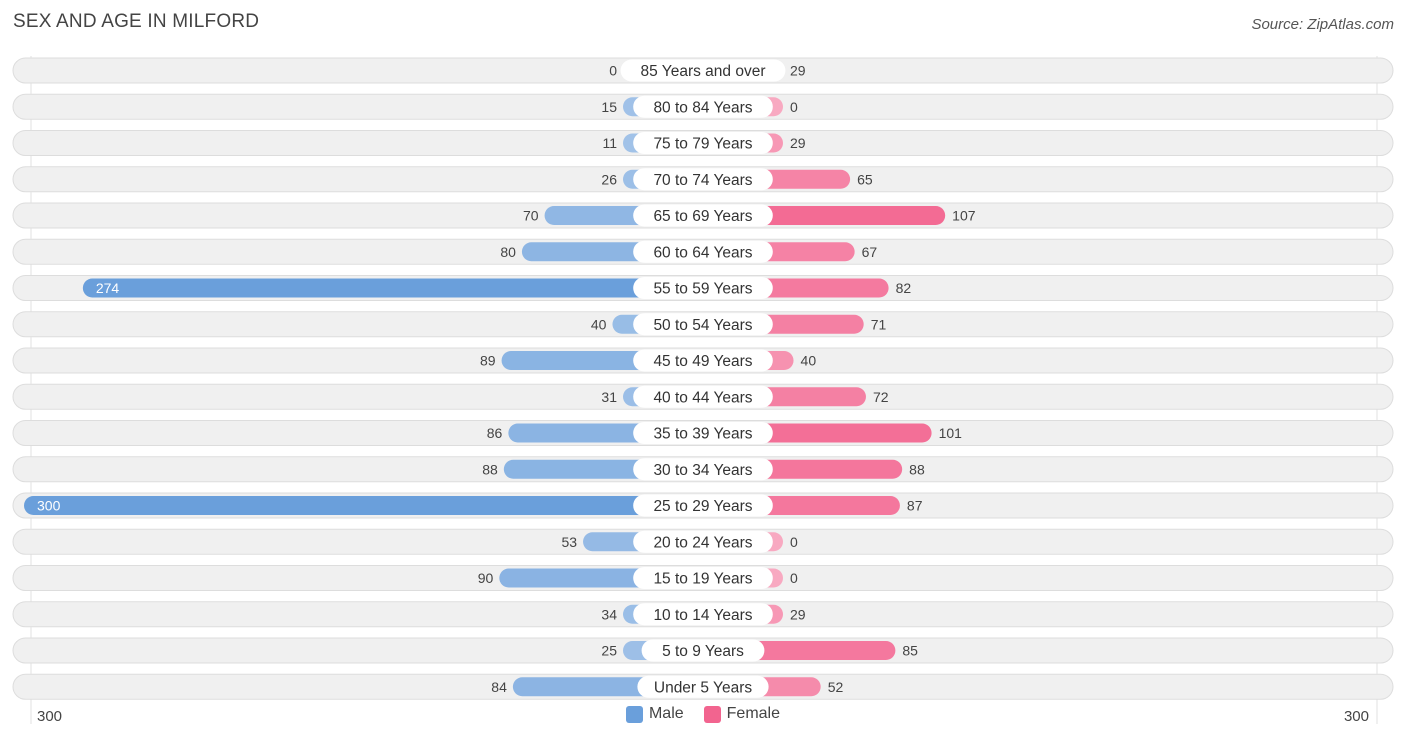  What do you see at coordinates (50, 716) in the screenshot?
I see `axis-left-max-label: 300` at bounding box center [50, 716].